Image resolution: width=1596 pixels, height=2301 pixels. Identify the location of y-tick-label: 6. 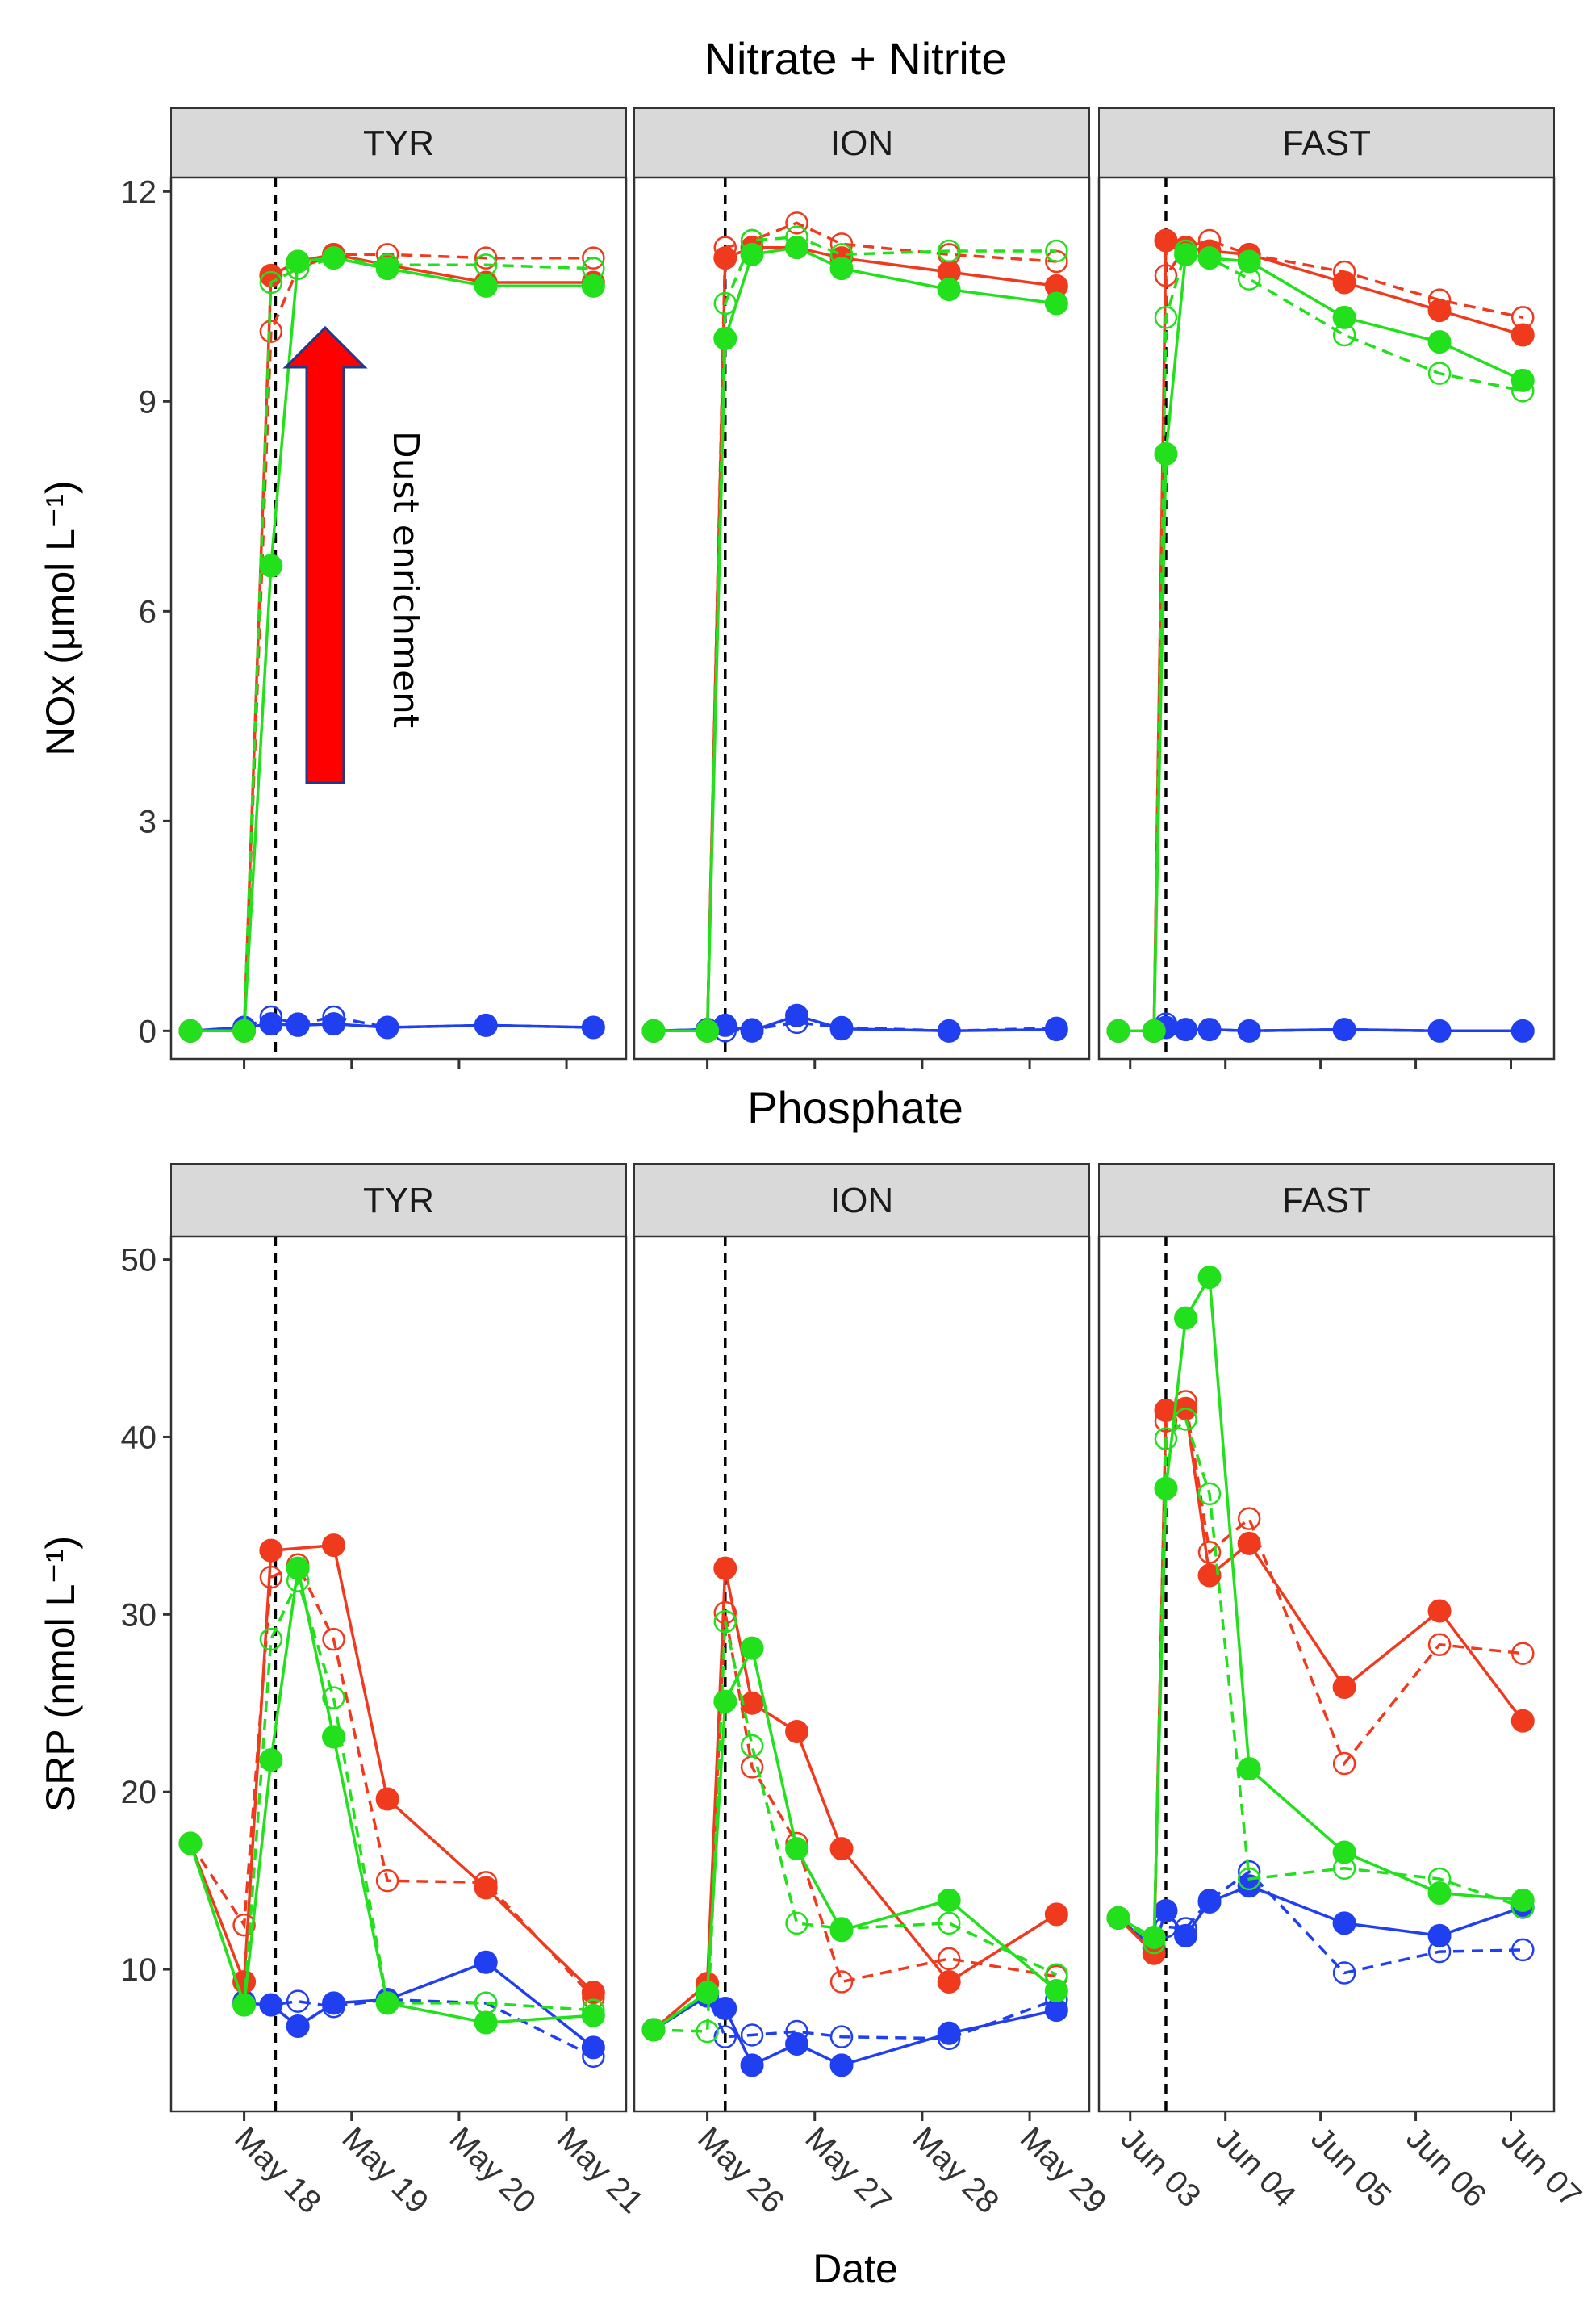
(148, 612).